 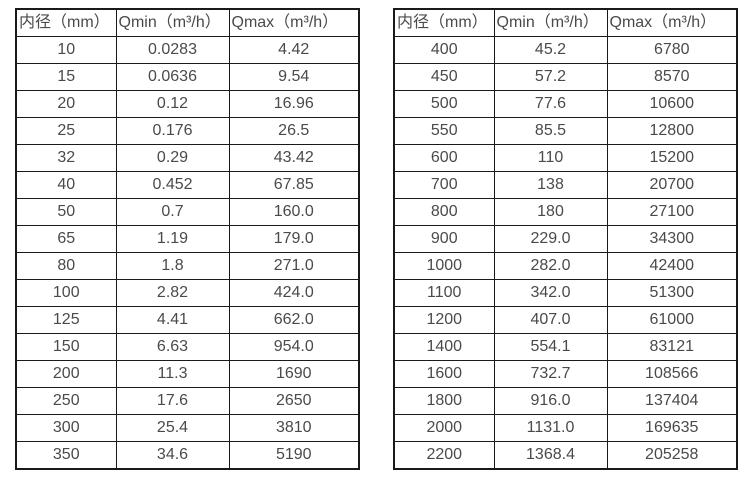 I want to click on table-cell-diameter: 550, so click(x=444, y=131).